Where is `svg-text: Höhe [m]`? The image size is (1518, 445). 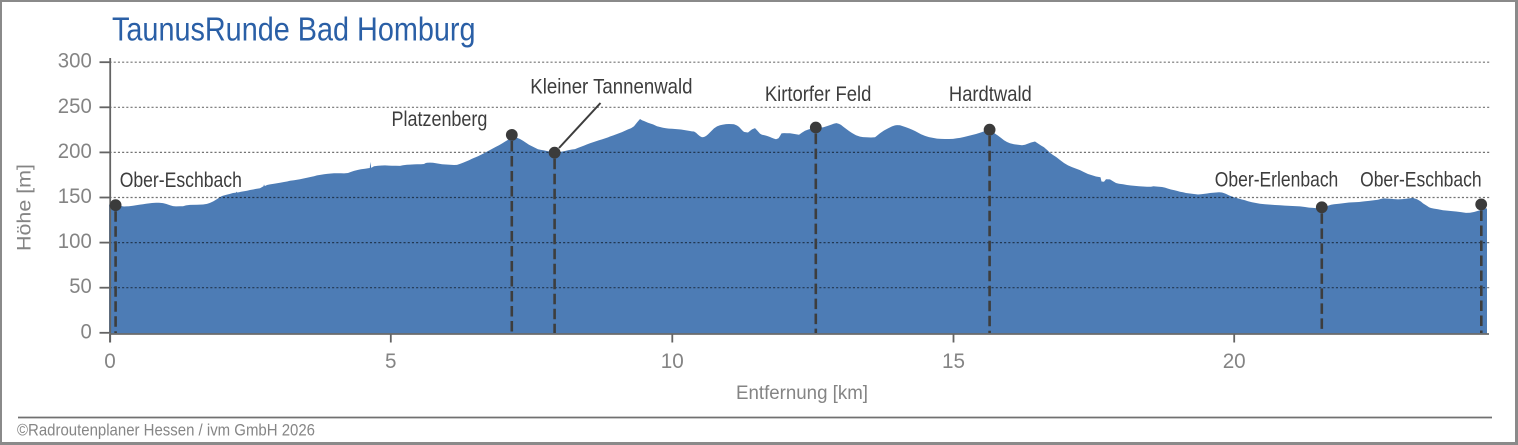
svg-text: Höhe [m] is located at coordinates (25, 207).